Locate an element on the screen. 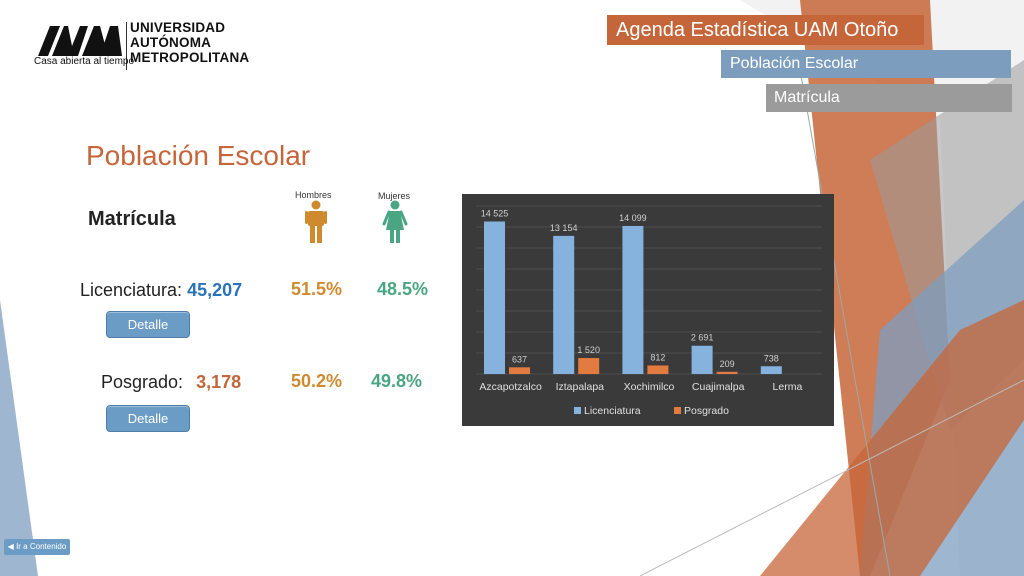  licenciatura-women-pct: 48.5% is located at coordinates (403, 289).